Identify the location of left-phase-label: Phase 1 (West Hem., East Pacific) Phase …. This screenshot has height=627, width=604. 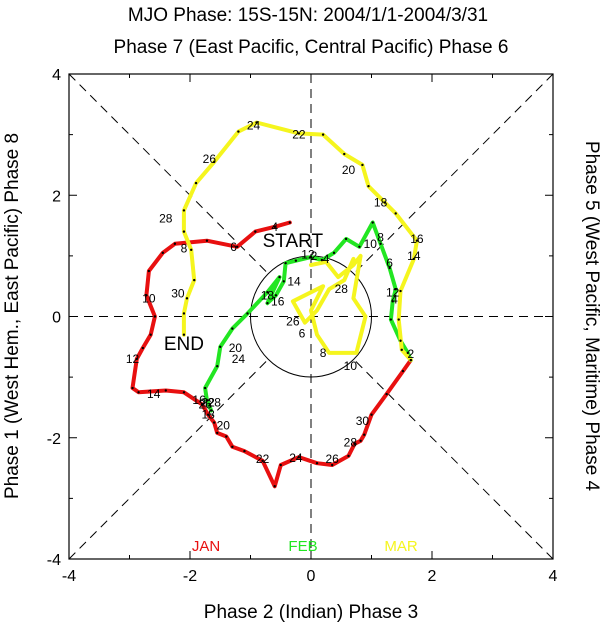
(12, 316).